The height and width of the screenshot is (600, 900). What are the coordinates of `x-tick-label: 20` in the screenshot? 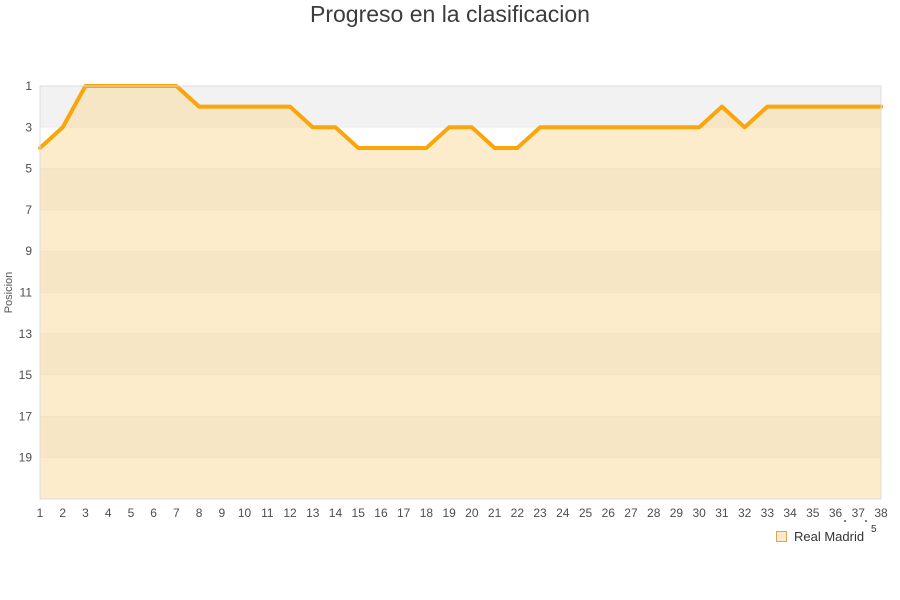 It's located at (472, 513).